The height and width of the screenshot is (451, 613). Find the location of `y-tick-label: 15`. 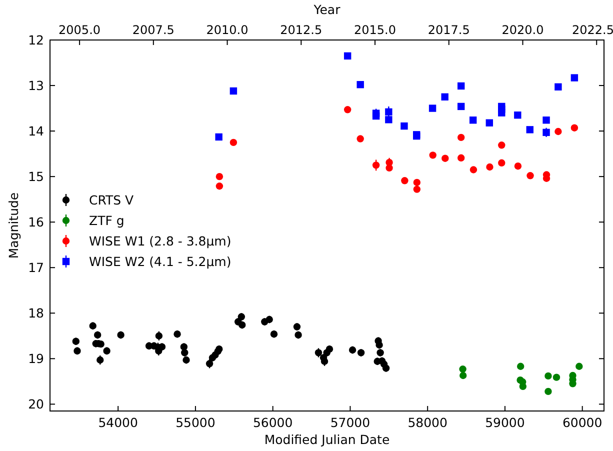

y-tick-label: 15 is located at coordinates (36, 176).